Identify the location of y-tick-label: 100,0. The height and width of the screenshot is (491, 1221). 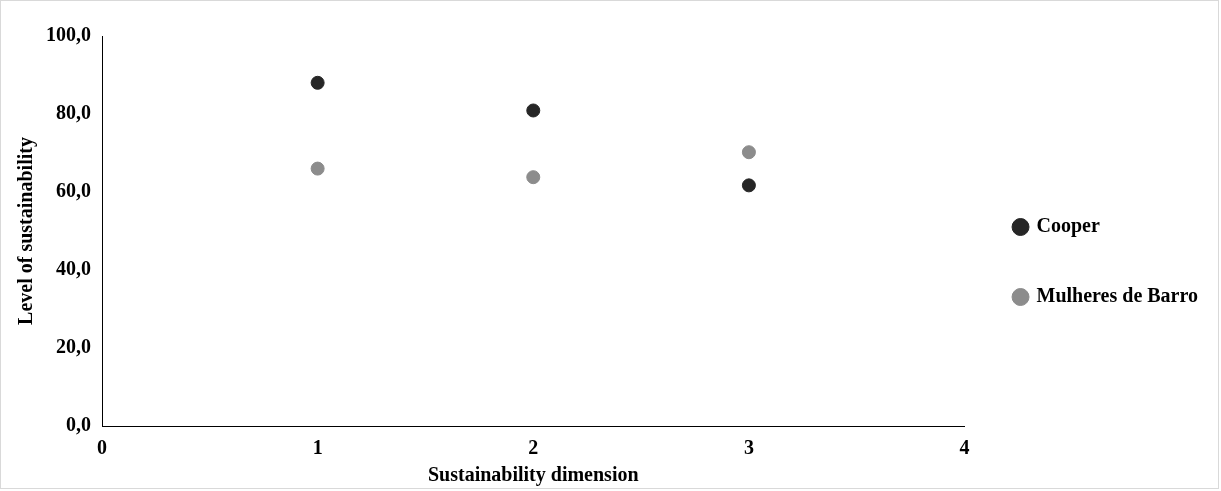
(68, 34).